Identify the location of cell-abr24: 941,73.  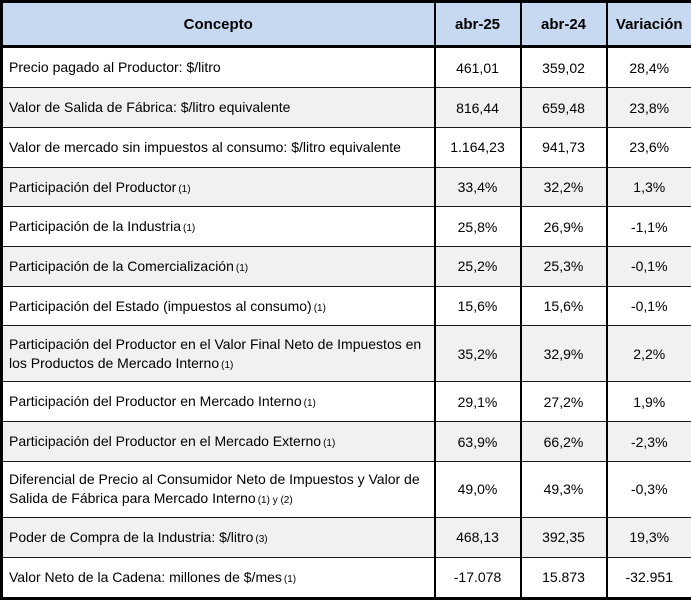
(563, 147).